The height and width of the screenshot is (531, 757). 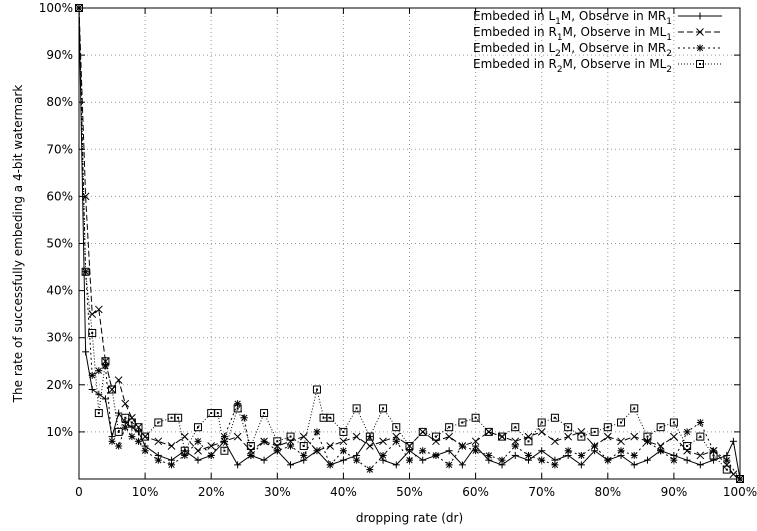 What do you see at coordinates (343, 492) in the screenshot?
I see `x-tick-label: 40%` at bounding box center [343, 492].